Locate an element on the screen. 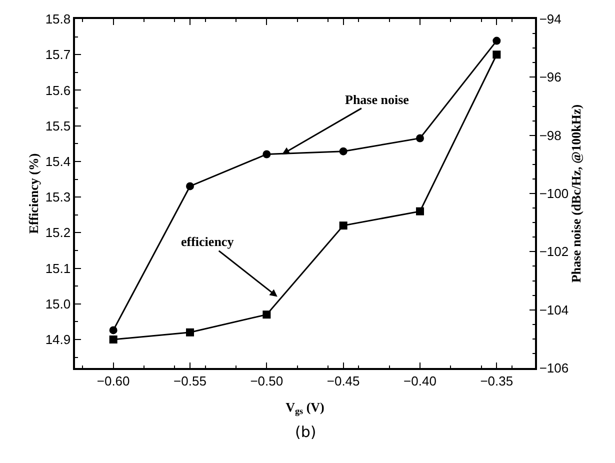  y-tick-label: 14.9 is located at coordinates (58, 340).